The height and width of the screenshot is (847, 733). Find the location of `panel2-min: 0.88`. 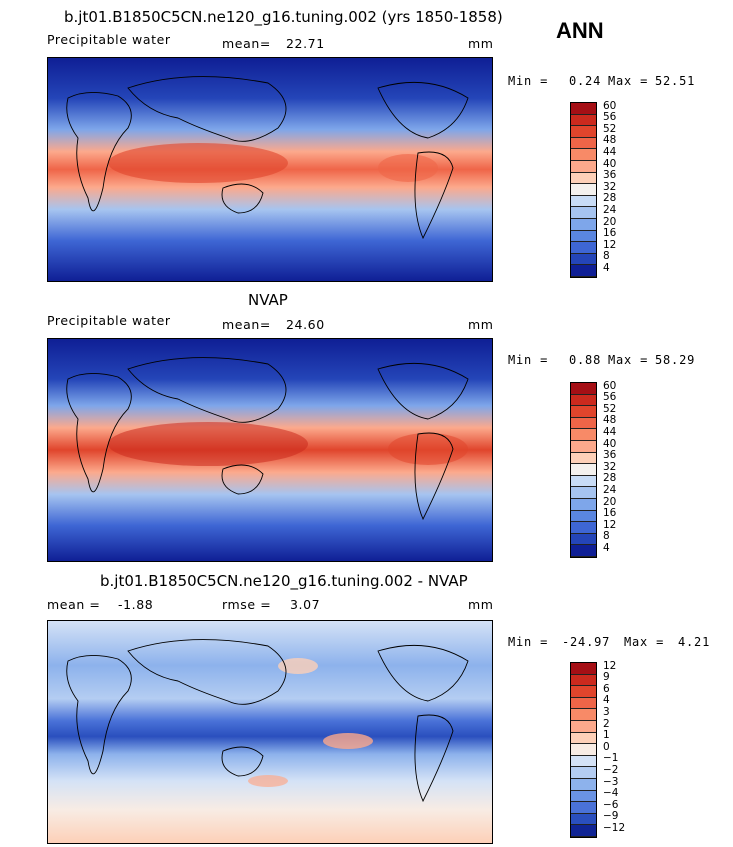

panel2-min: 0.88 is located at coordinates (585, 360).